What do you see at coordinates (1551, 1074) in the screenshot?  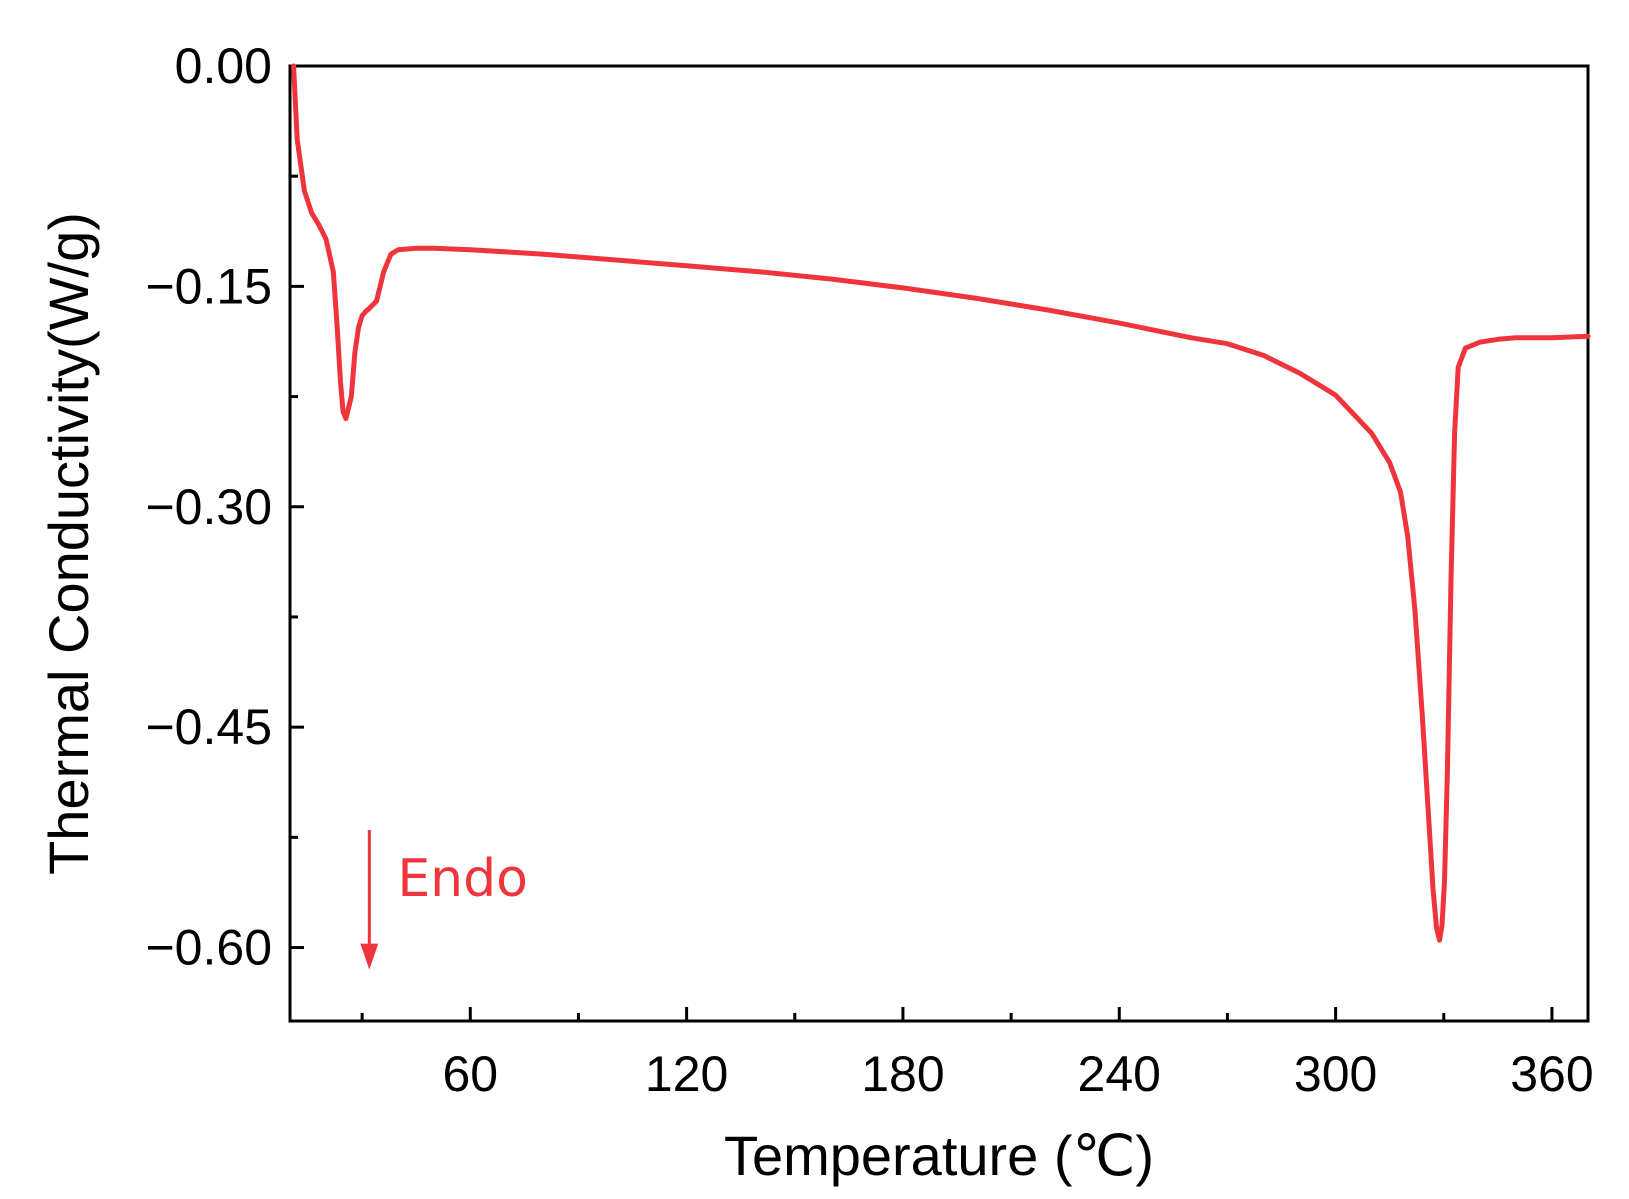 I see `x-tick-label: 360` at bounding box center [1551, 1074].